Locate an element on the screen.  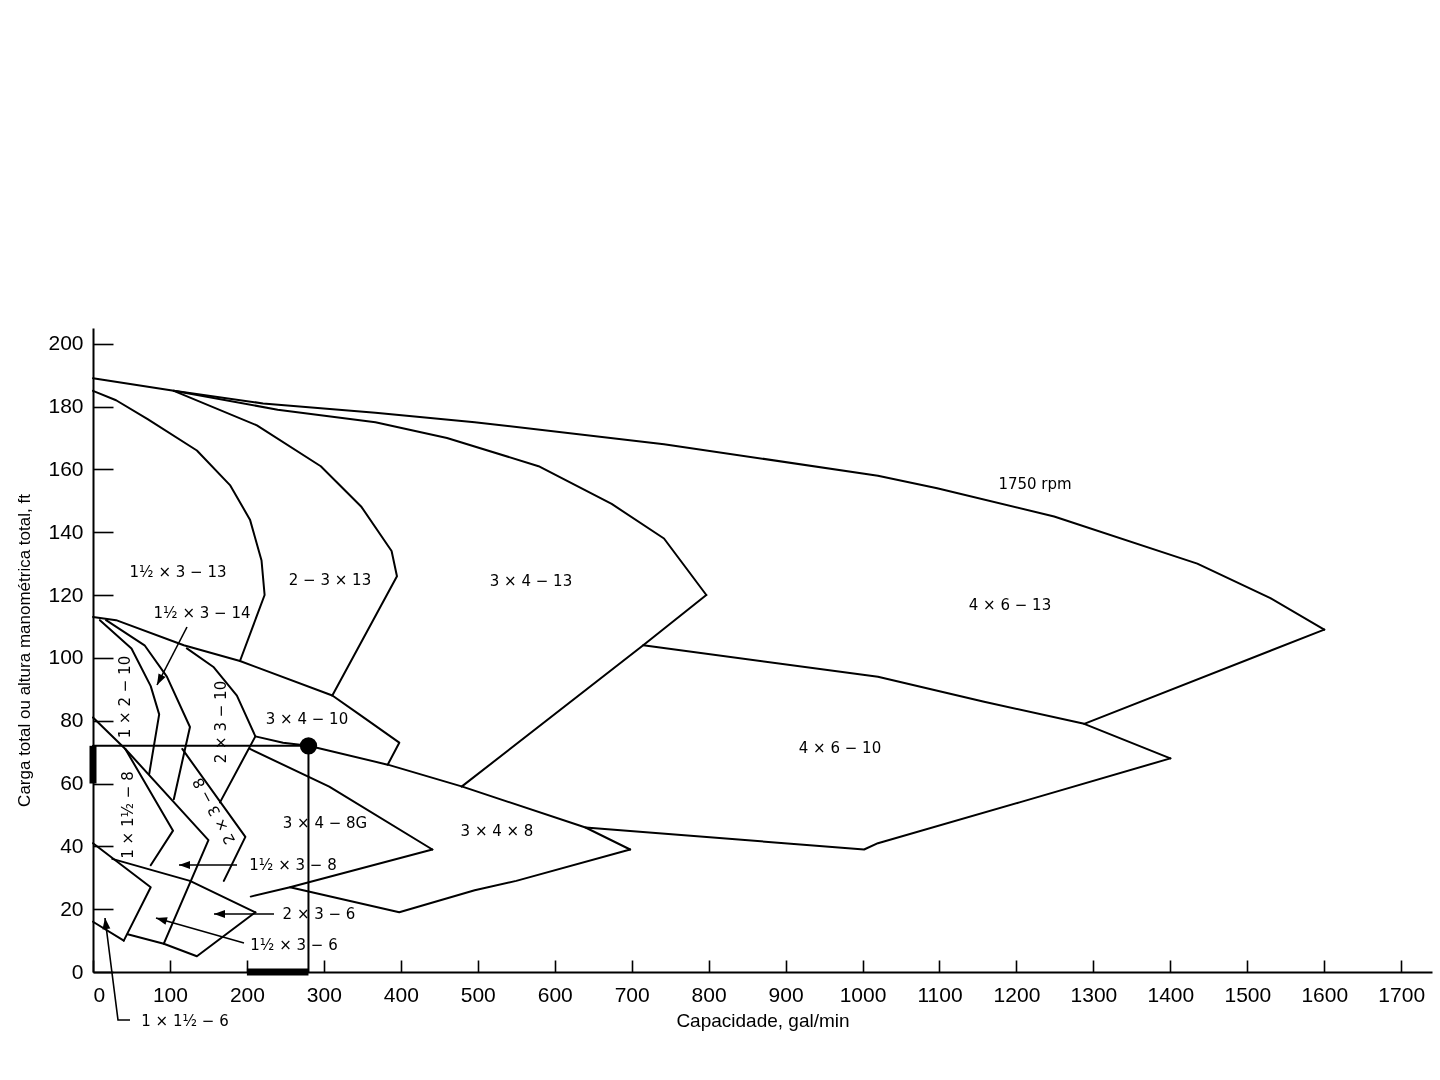
x-tick-label: 300 is located at coordinates (324, 994).